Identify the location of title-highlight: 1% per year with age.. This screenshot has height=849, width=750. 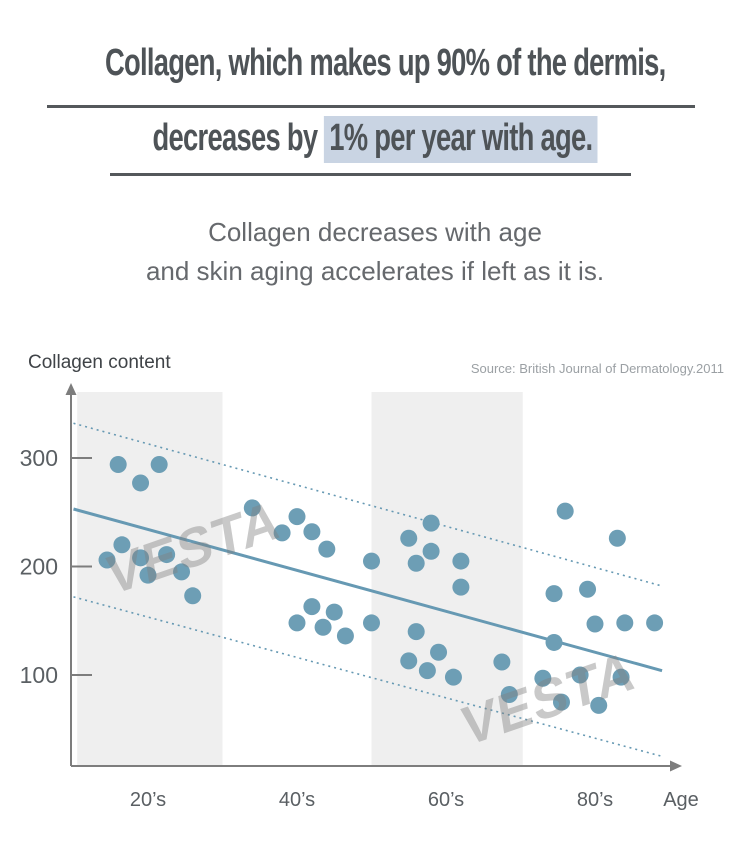
(461, 139).